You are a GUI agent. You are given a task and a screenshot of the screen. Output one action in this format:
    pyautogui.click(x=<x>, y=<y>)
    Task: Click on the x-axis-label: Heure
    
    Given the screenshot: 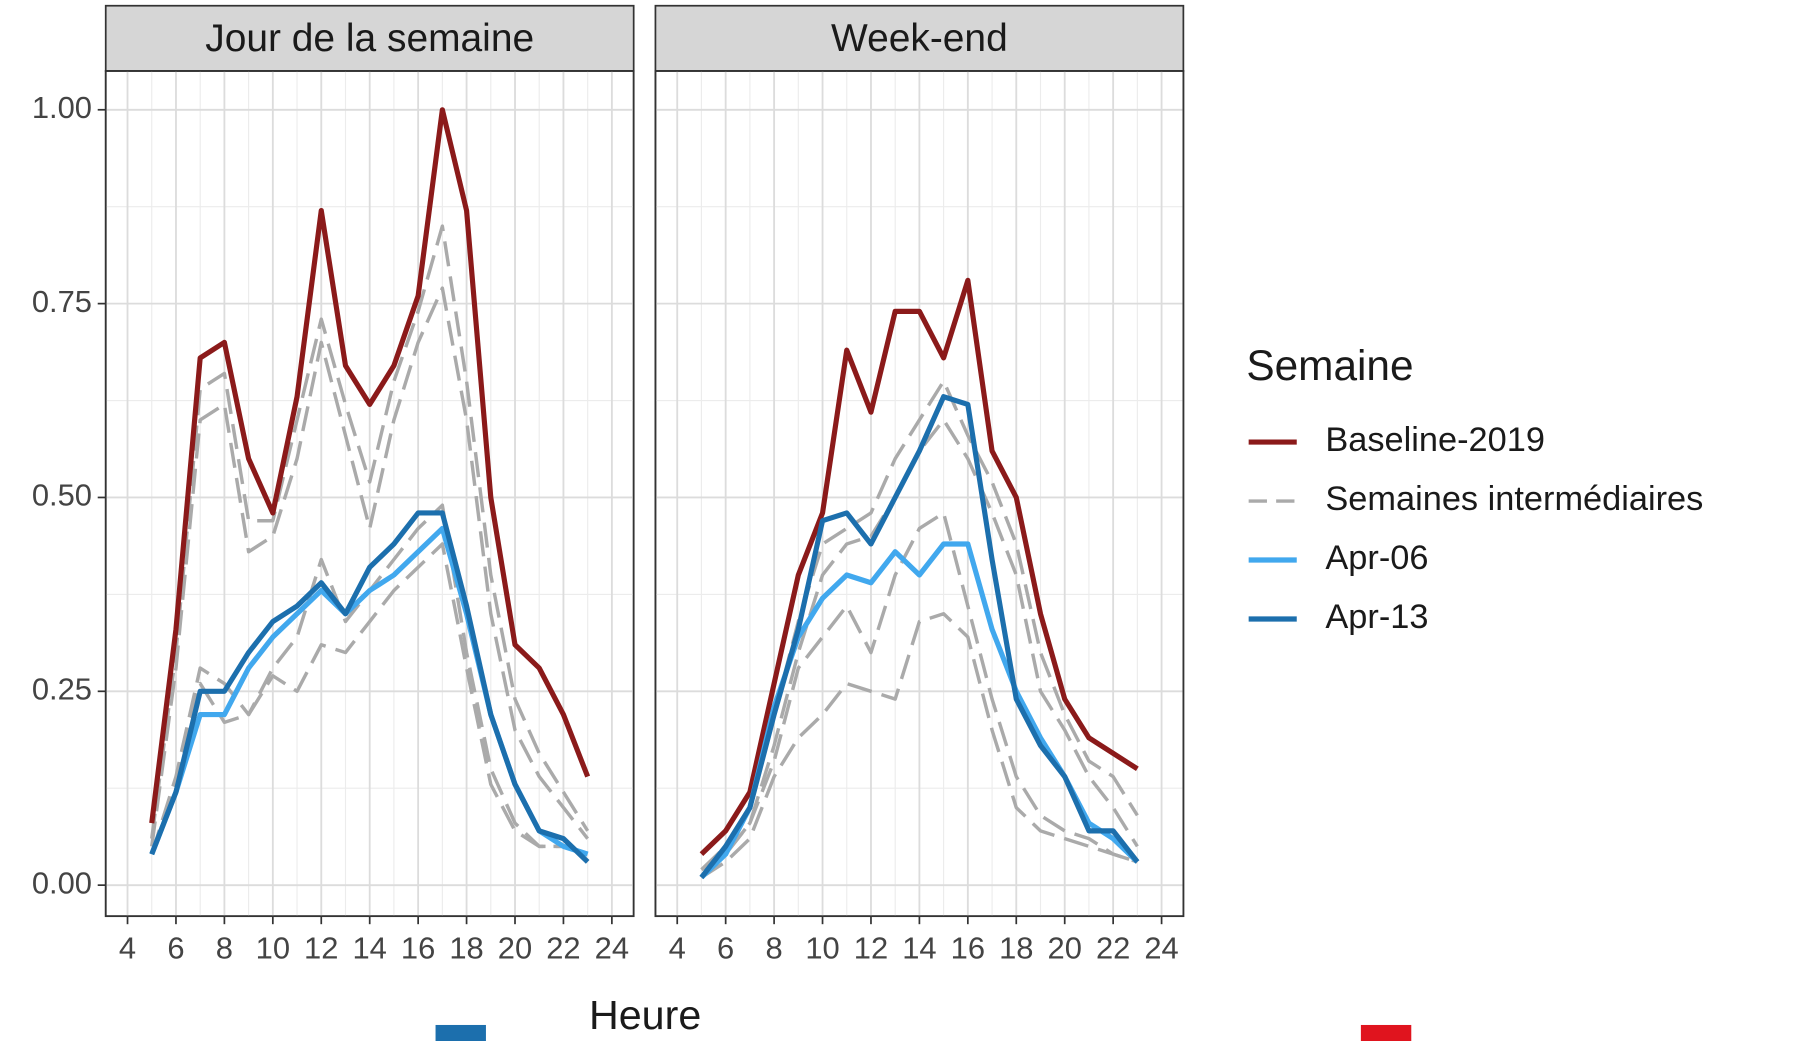 What is the action you would take?
    pyautogui.click(x=645, y=1015)
    